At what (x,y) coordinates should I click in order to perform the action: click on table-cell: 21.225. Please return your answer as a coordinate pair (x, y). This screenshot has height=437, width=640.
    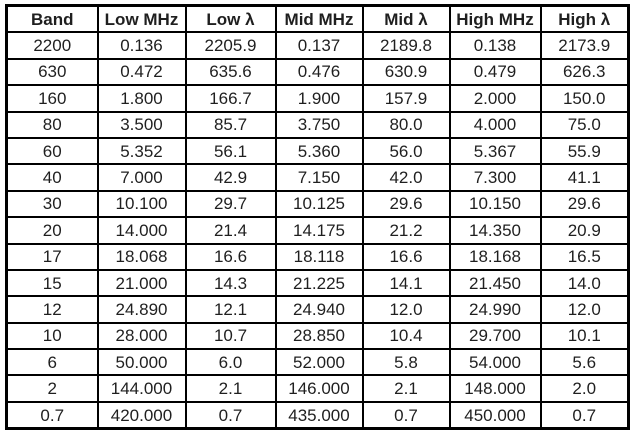
    Looking at the image, I should click on (319, 283).